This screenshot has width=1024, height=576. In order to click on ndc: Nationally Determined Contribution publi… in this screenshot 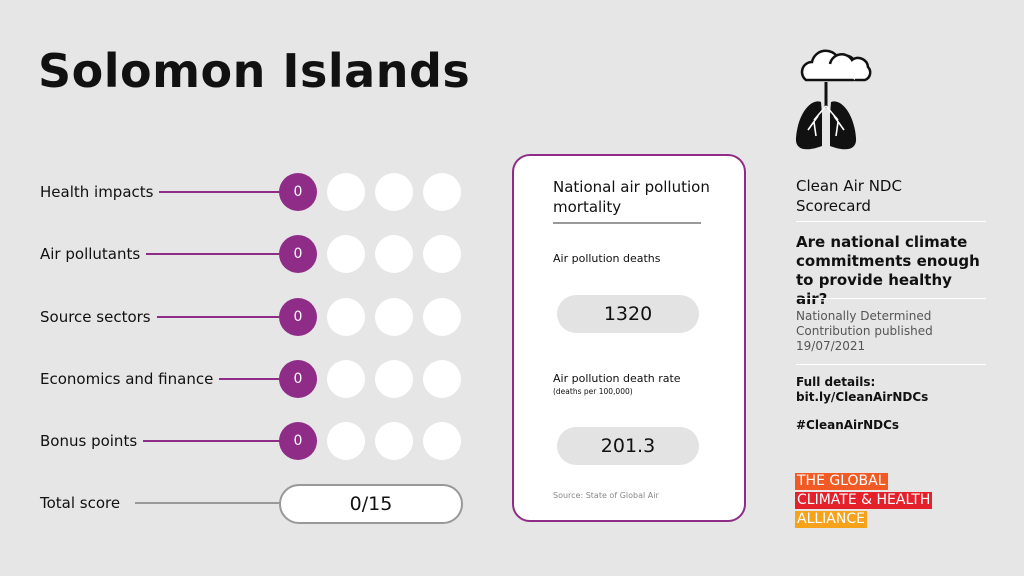, I will do `click(864, 331)`.